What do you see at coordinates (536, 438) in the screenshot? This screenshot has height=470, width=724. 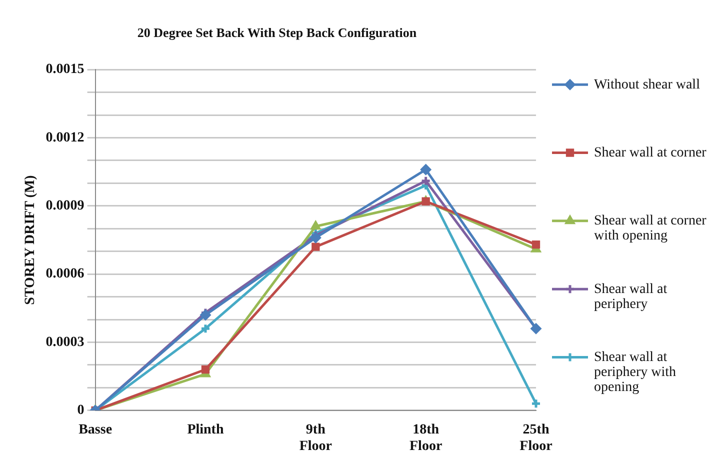 I see `x-tick-label: 25th Floor` at bounding box center [536, 438].